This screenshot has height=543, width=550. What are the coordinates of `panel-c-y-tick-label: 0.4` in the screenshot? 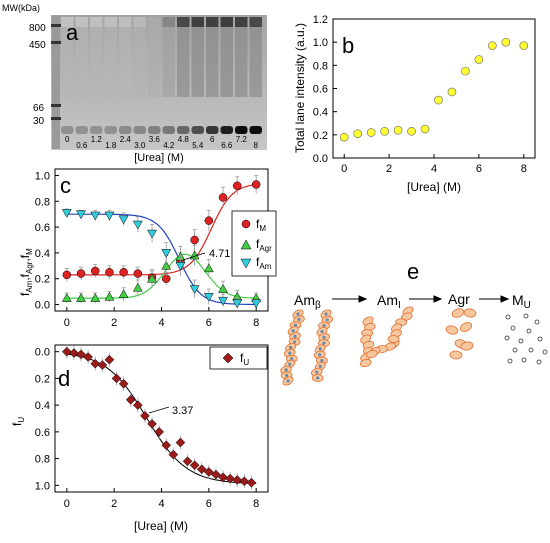 It's located at (42, 254).